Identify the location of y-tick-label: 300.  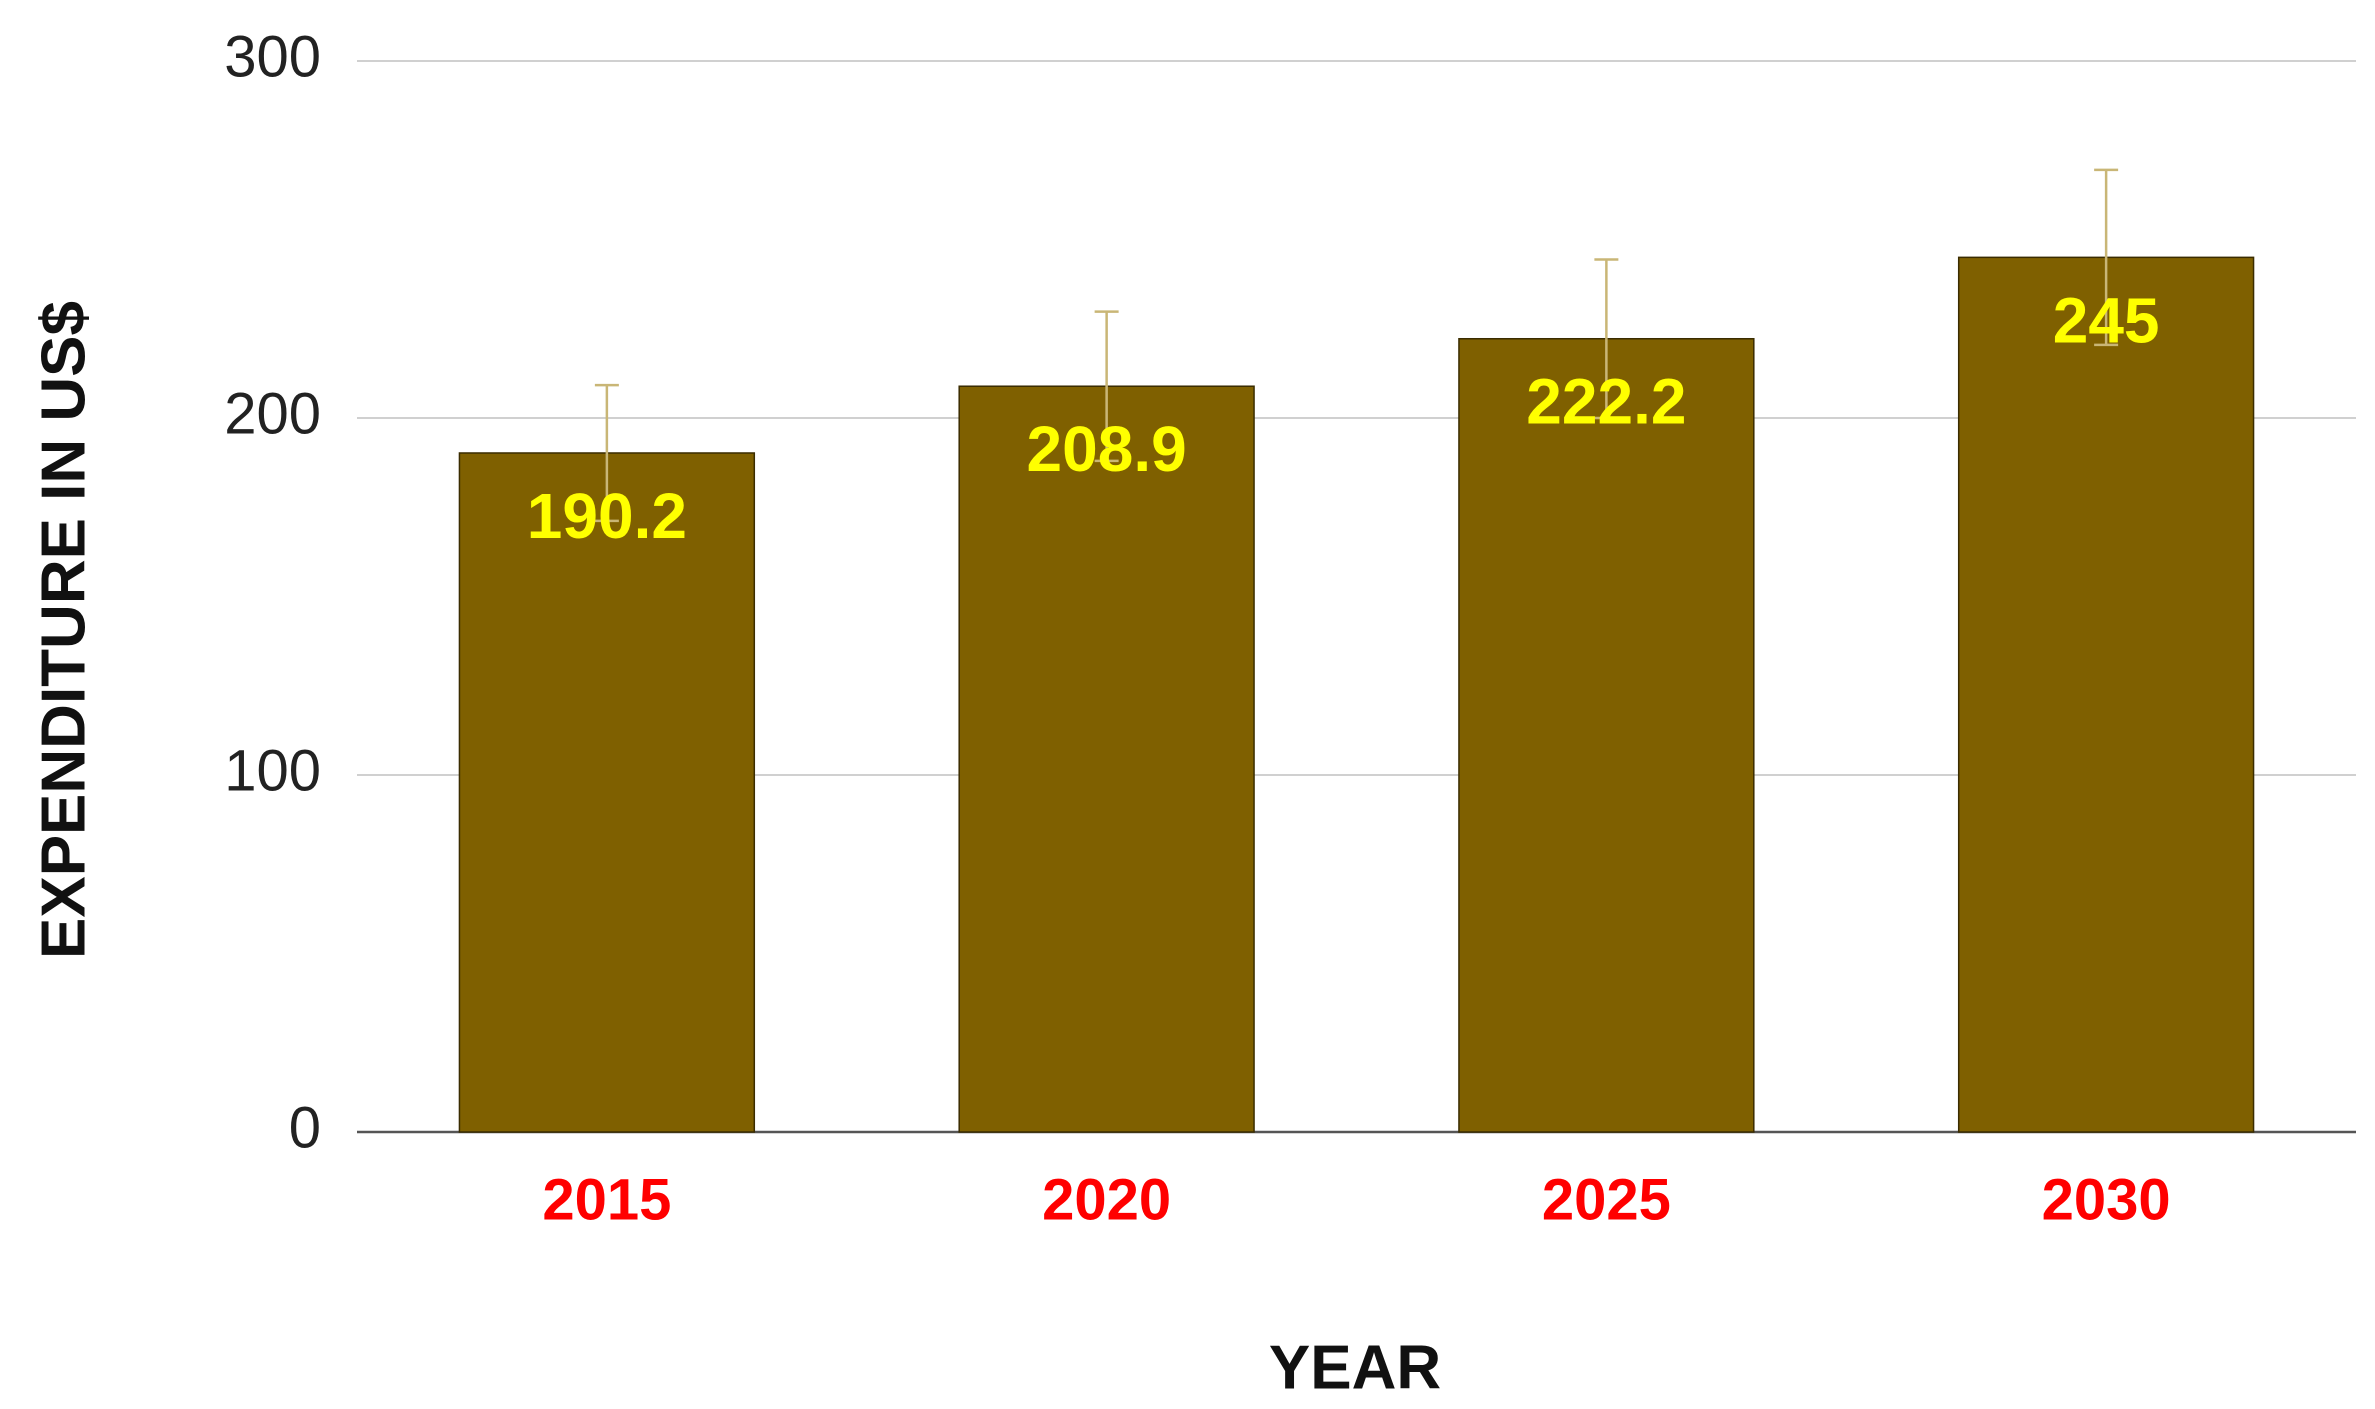
(272, 56).